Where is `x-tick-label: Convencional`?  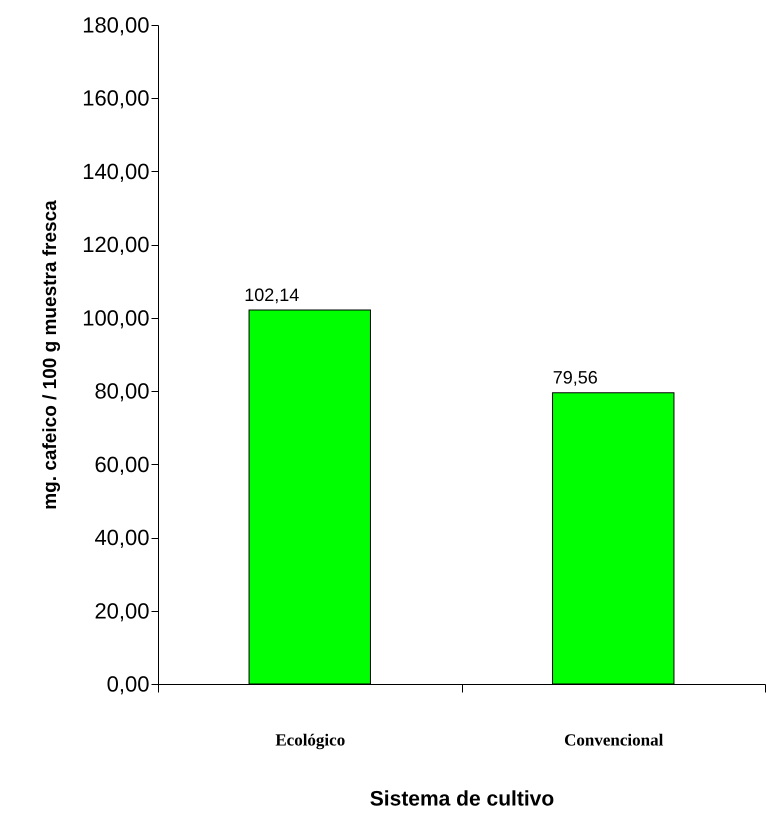 x-tick-label: Convencional is located at coordinates (614, 740).